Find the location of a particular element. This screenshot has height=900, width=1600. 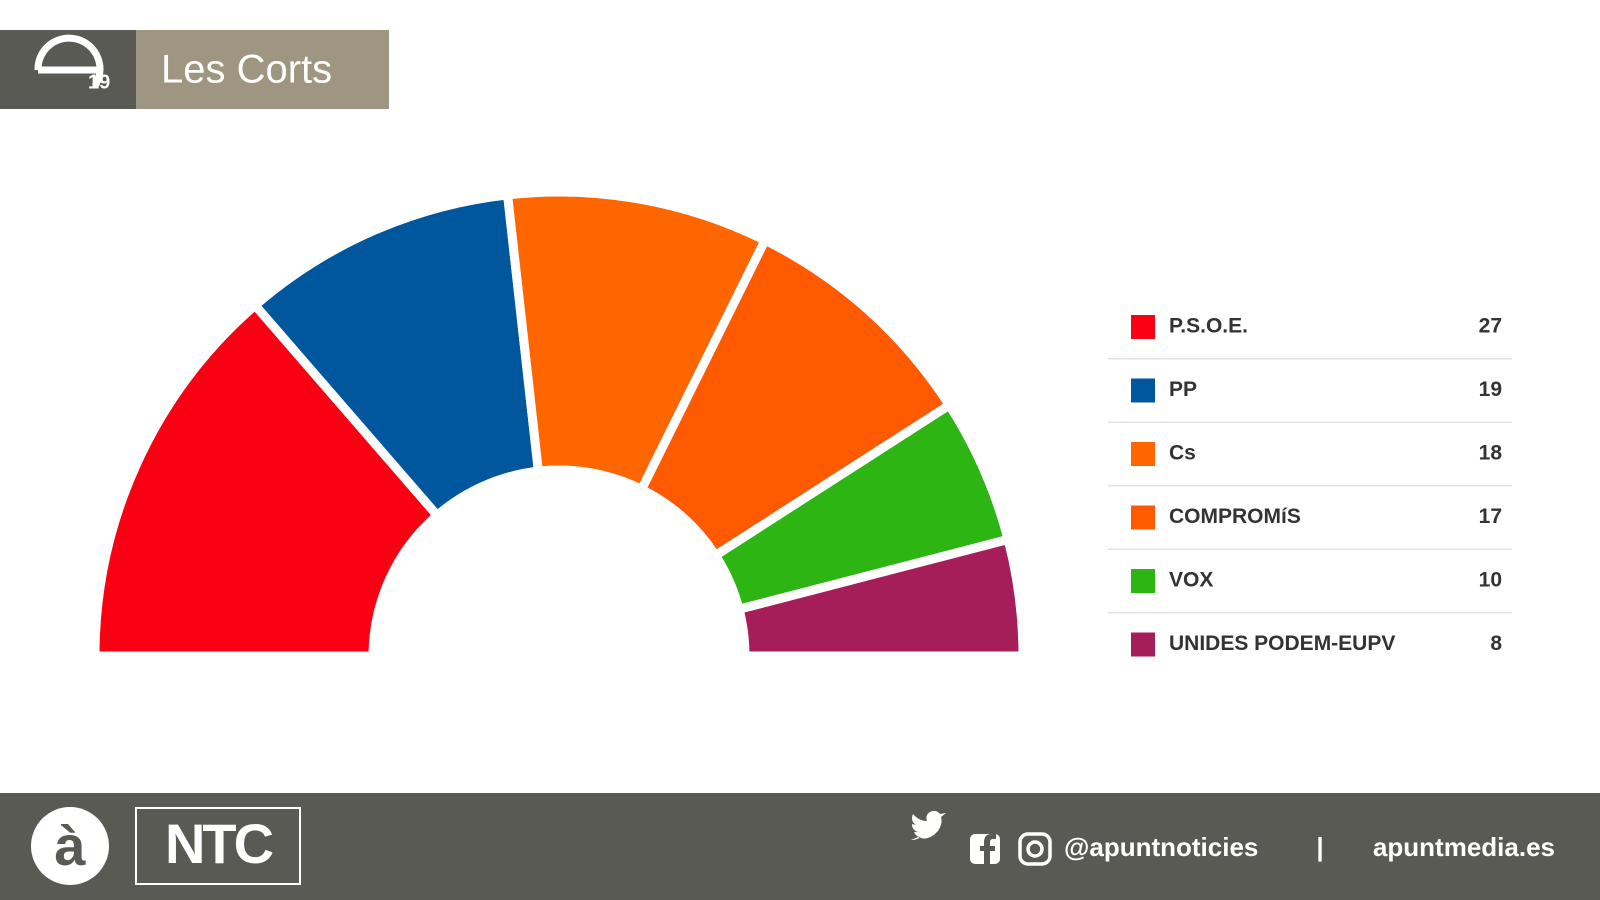

facebook-f is located at coordinates (988, 849).